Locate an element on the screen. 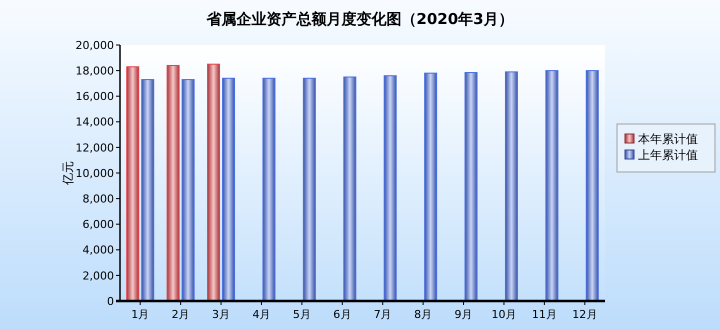 The height and width of the screenshot is (330, 720). x-tick-label: 8月 is located at coordinates (423, 314).